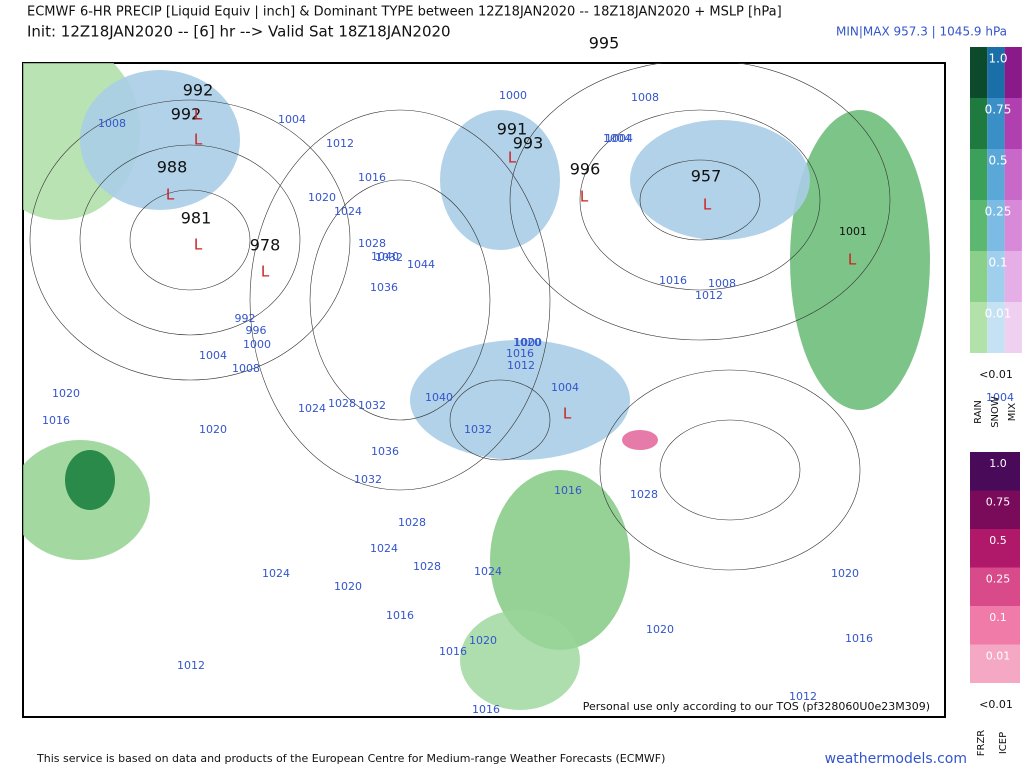 The image size is (1024, 772). I want to click on isobar-label: 1036, so click(384, 287).